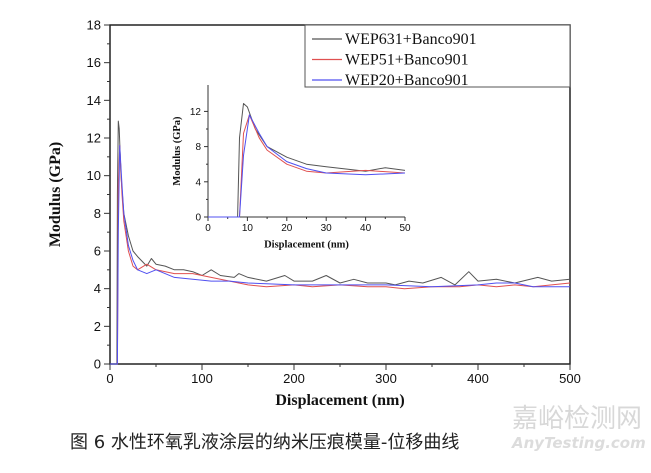  I want to click on main-x-tick-label: 200, so click(294, 378).